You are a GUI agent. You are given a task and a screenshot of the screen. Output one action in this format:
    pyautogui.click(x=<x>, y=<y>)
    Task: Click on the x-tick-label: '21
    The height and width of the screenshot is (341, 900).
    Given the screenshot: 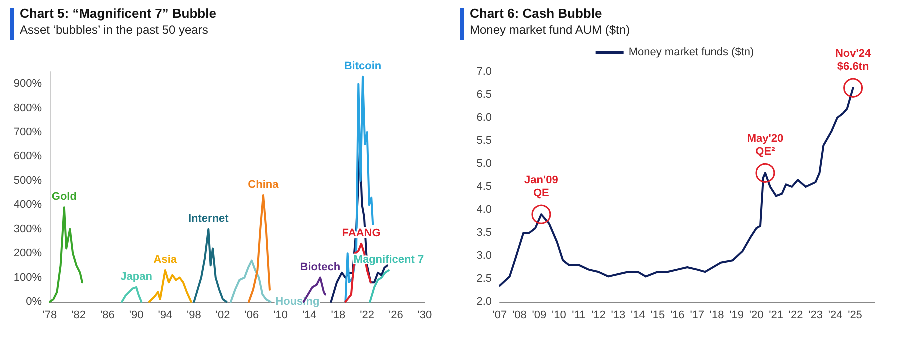 What is the action you would take?
    pyautogui.click(x=776, y=316)
    